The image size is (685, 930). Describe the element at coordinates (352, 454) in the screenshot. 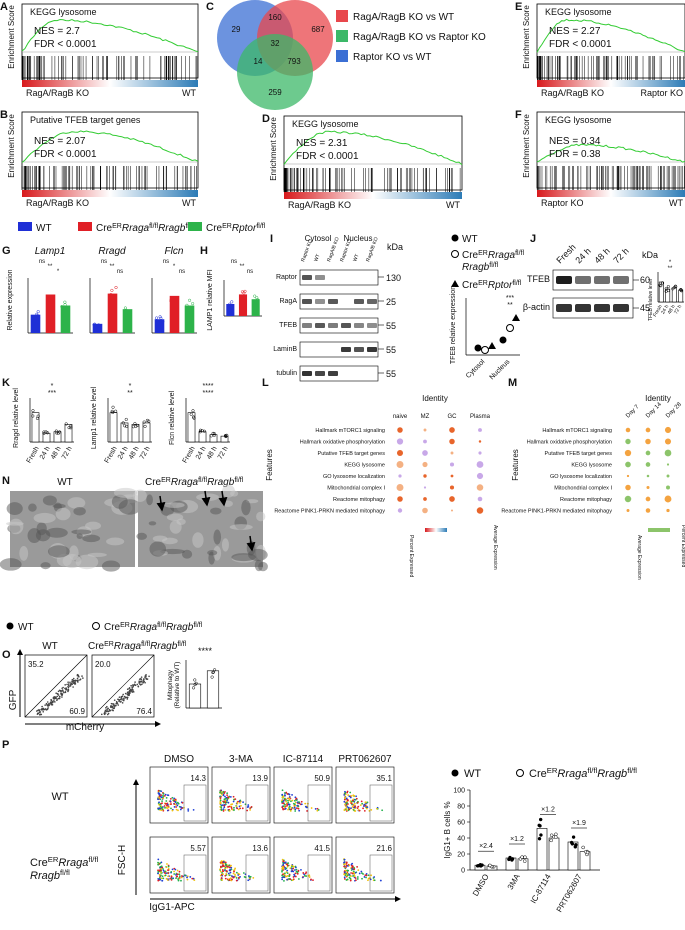

I see `label: Putative TFEB target genes` at that location.